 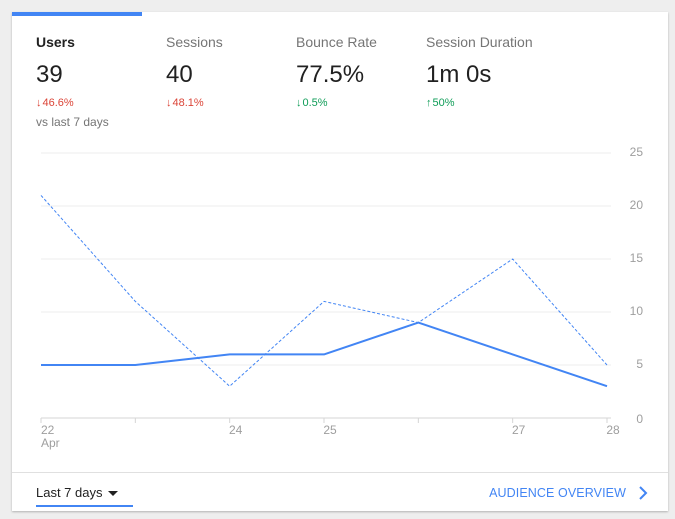 What do you see at coordinates (69, 492) in the screenshot?
I see `date-range-label: Last 7 days` at bounding box center [69, 492].